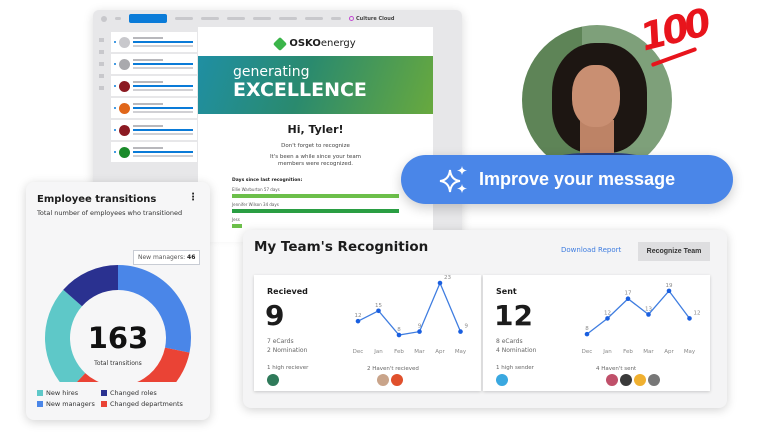 The height and width of the screenshot is (443, 760). I want to click on donut-segment-new-managers, so click(155, 309).